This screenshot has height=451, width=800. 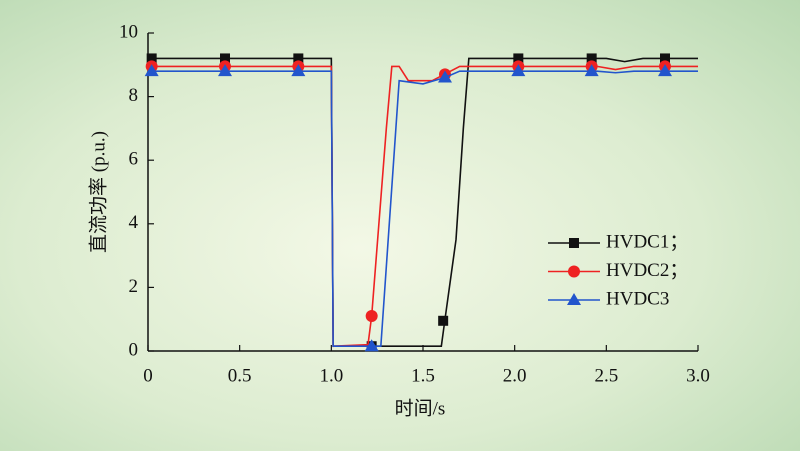 What do you see at coordinates (134, 159) in the screenshot?
I see `y-tick-label: 6` at bounding box center [134, 159].